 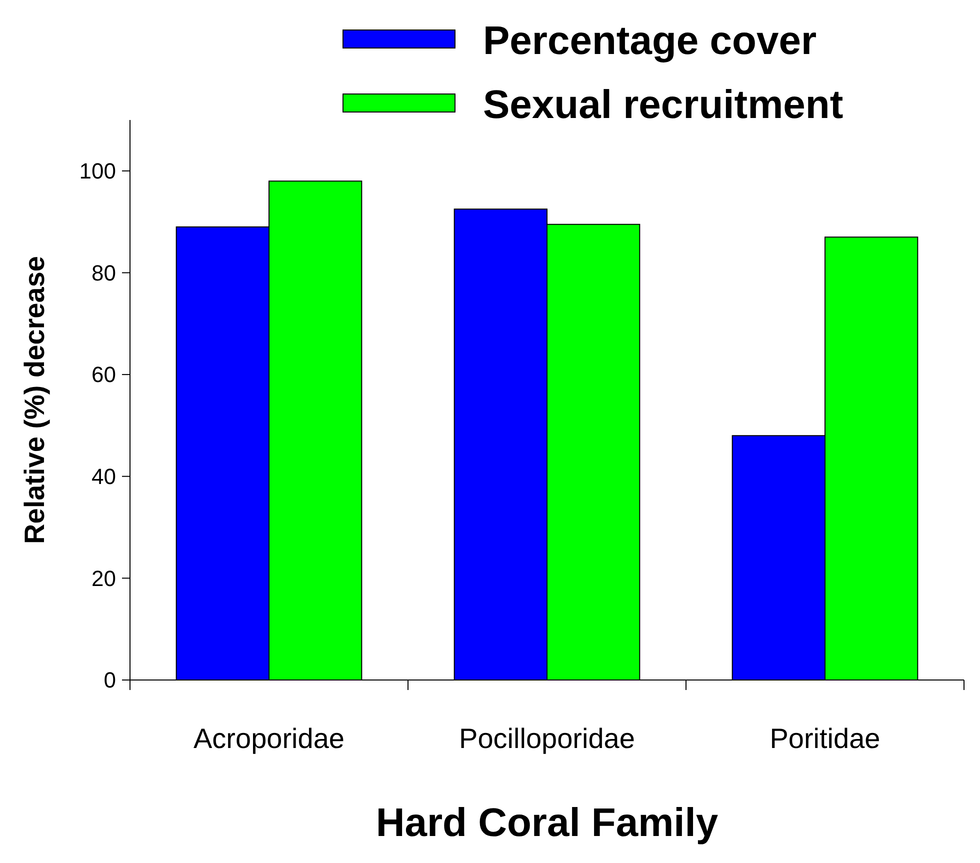 I want to click on x-axis-title: Hard Coral Family, so click(x=547, y=823).